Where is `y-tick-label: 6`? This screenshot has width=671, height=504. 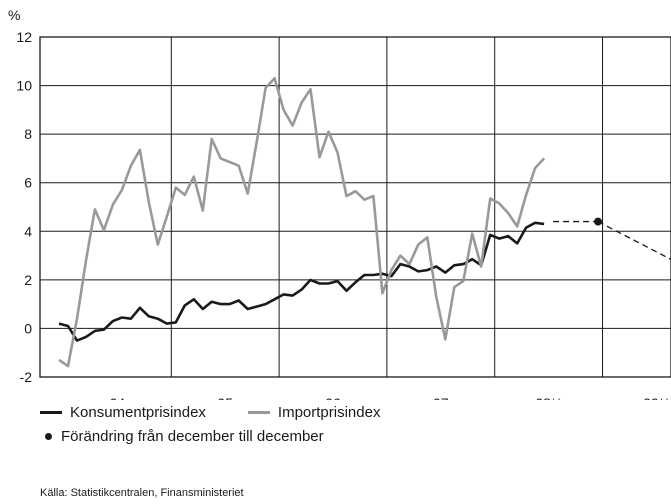
y-tick-label: 6 is located at coordinates (28, 183).